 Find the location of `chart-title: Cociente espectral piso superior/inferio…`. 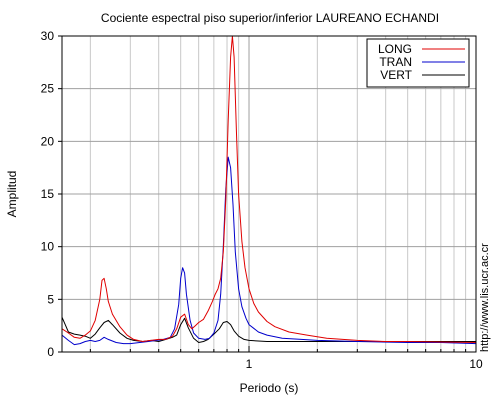

chart-title: Cociente espectral piso superior/inferio… is located at coordinates (270, 18).